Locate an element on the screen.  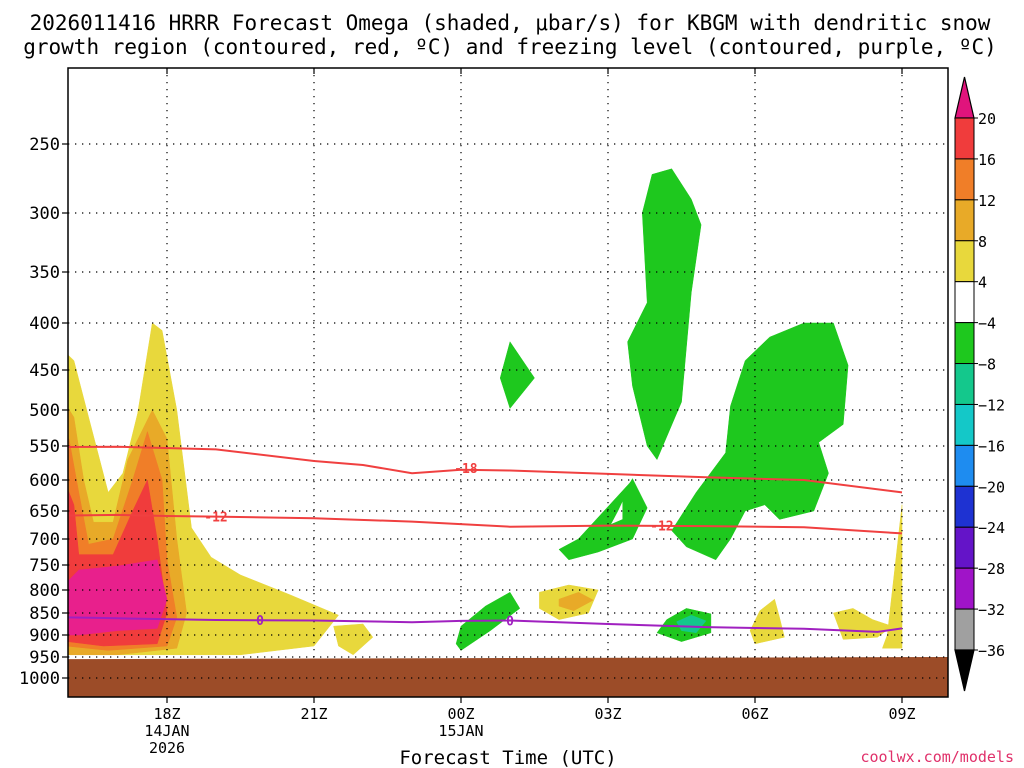
credit-text: coolwx.com/models is located at coordinates (937, 757).